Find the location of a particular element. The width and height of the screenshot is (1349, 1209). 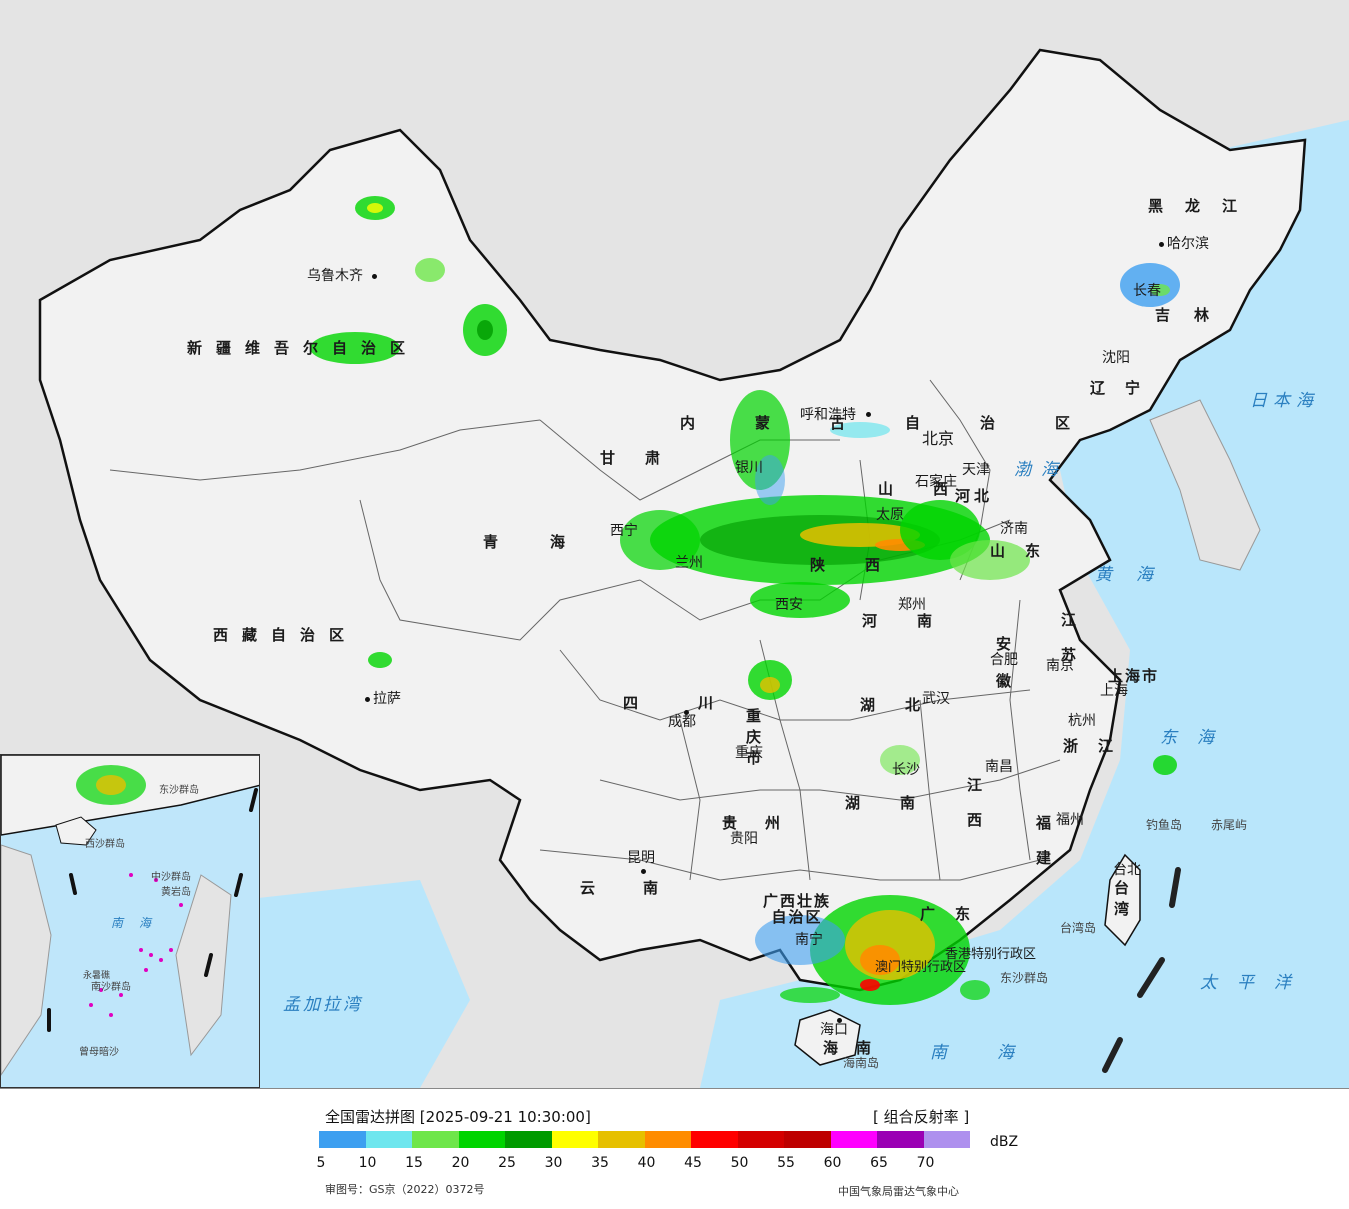

sea-nanhai: 南海 is located at coordinates (997, 1053).